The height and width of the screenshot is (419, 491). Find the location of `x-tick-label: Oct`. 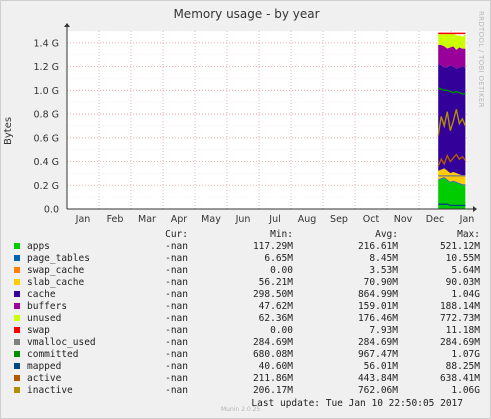

x-tick-label: Oct is located at coordinates (371, 219).